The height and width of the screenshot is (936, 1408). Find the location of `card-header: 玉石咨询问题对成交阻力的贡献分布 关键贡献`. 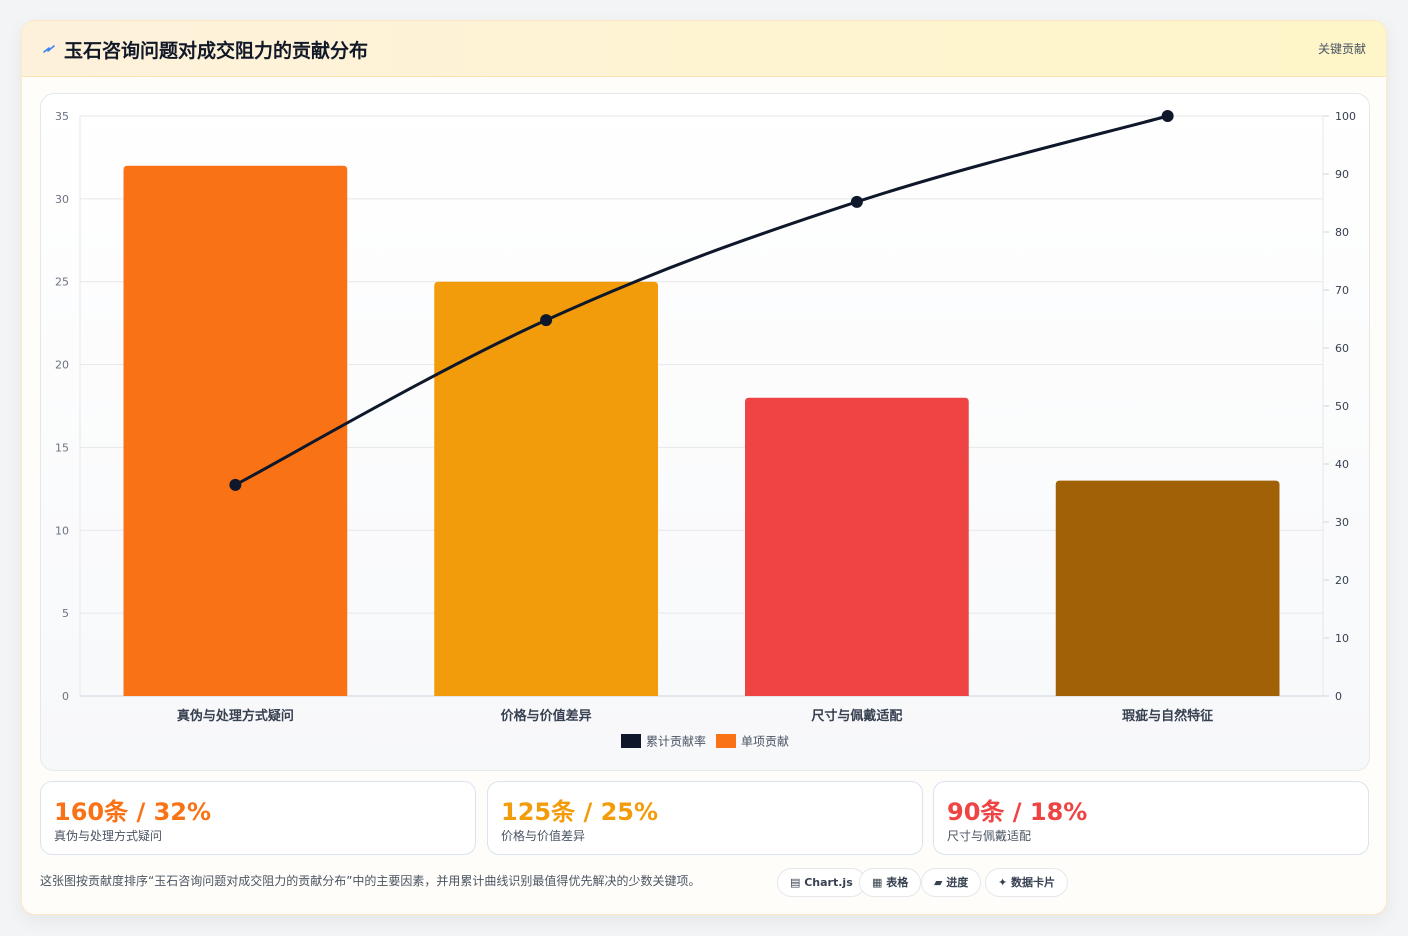

card-header: 玉石咨询问题对成交阻力的贡献分布 关键贡献 is located at coordinates (704, 49).